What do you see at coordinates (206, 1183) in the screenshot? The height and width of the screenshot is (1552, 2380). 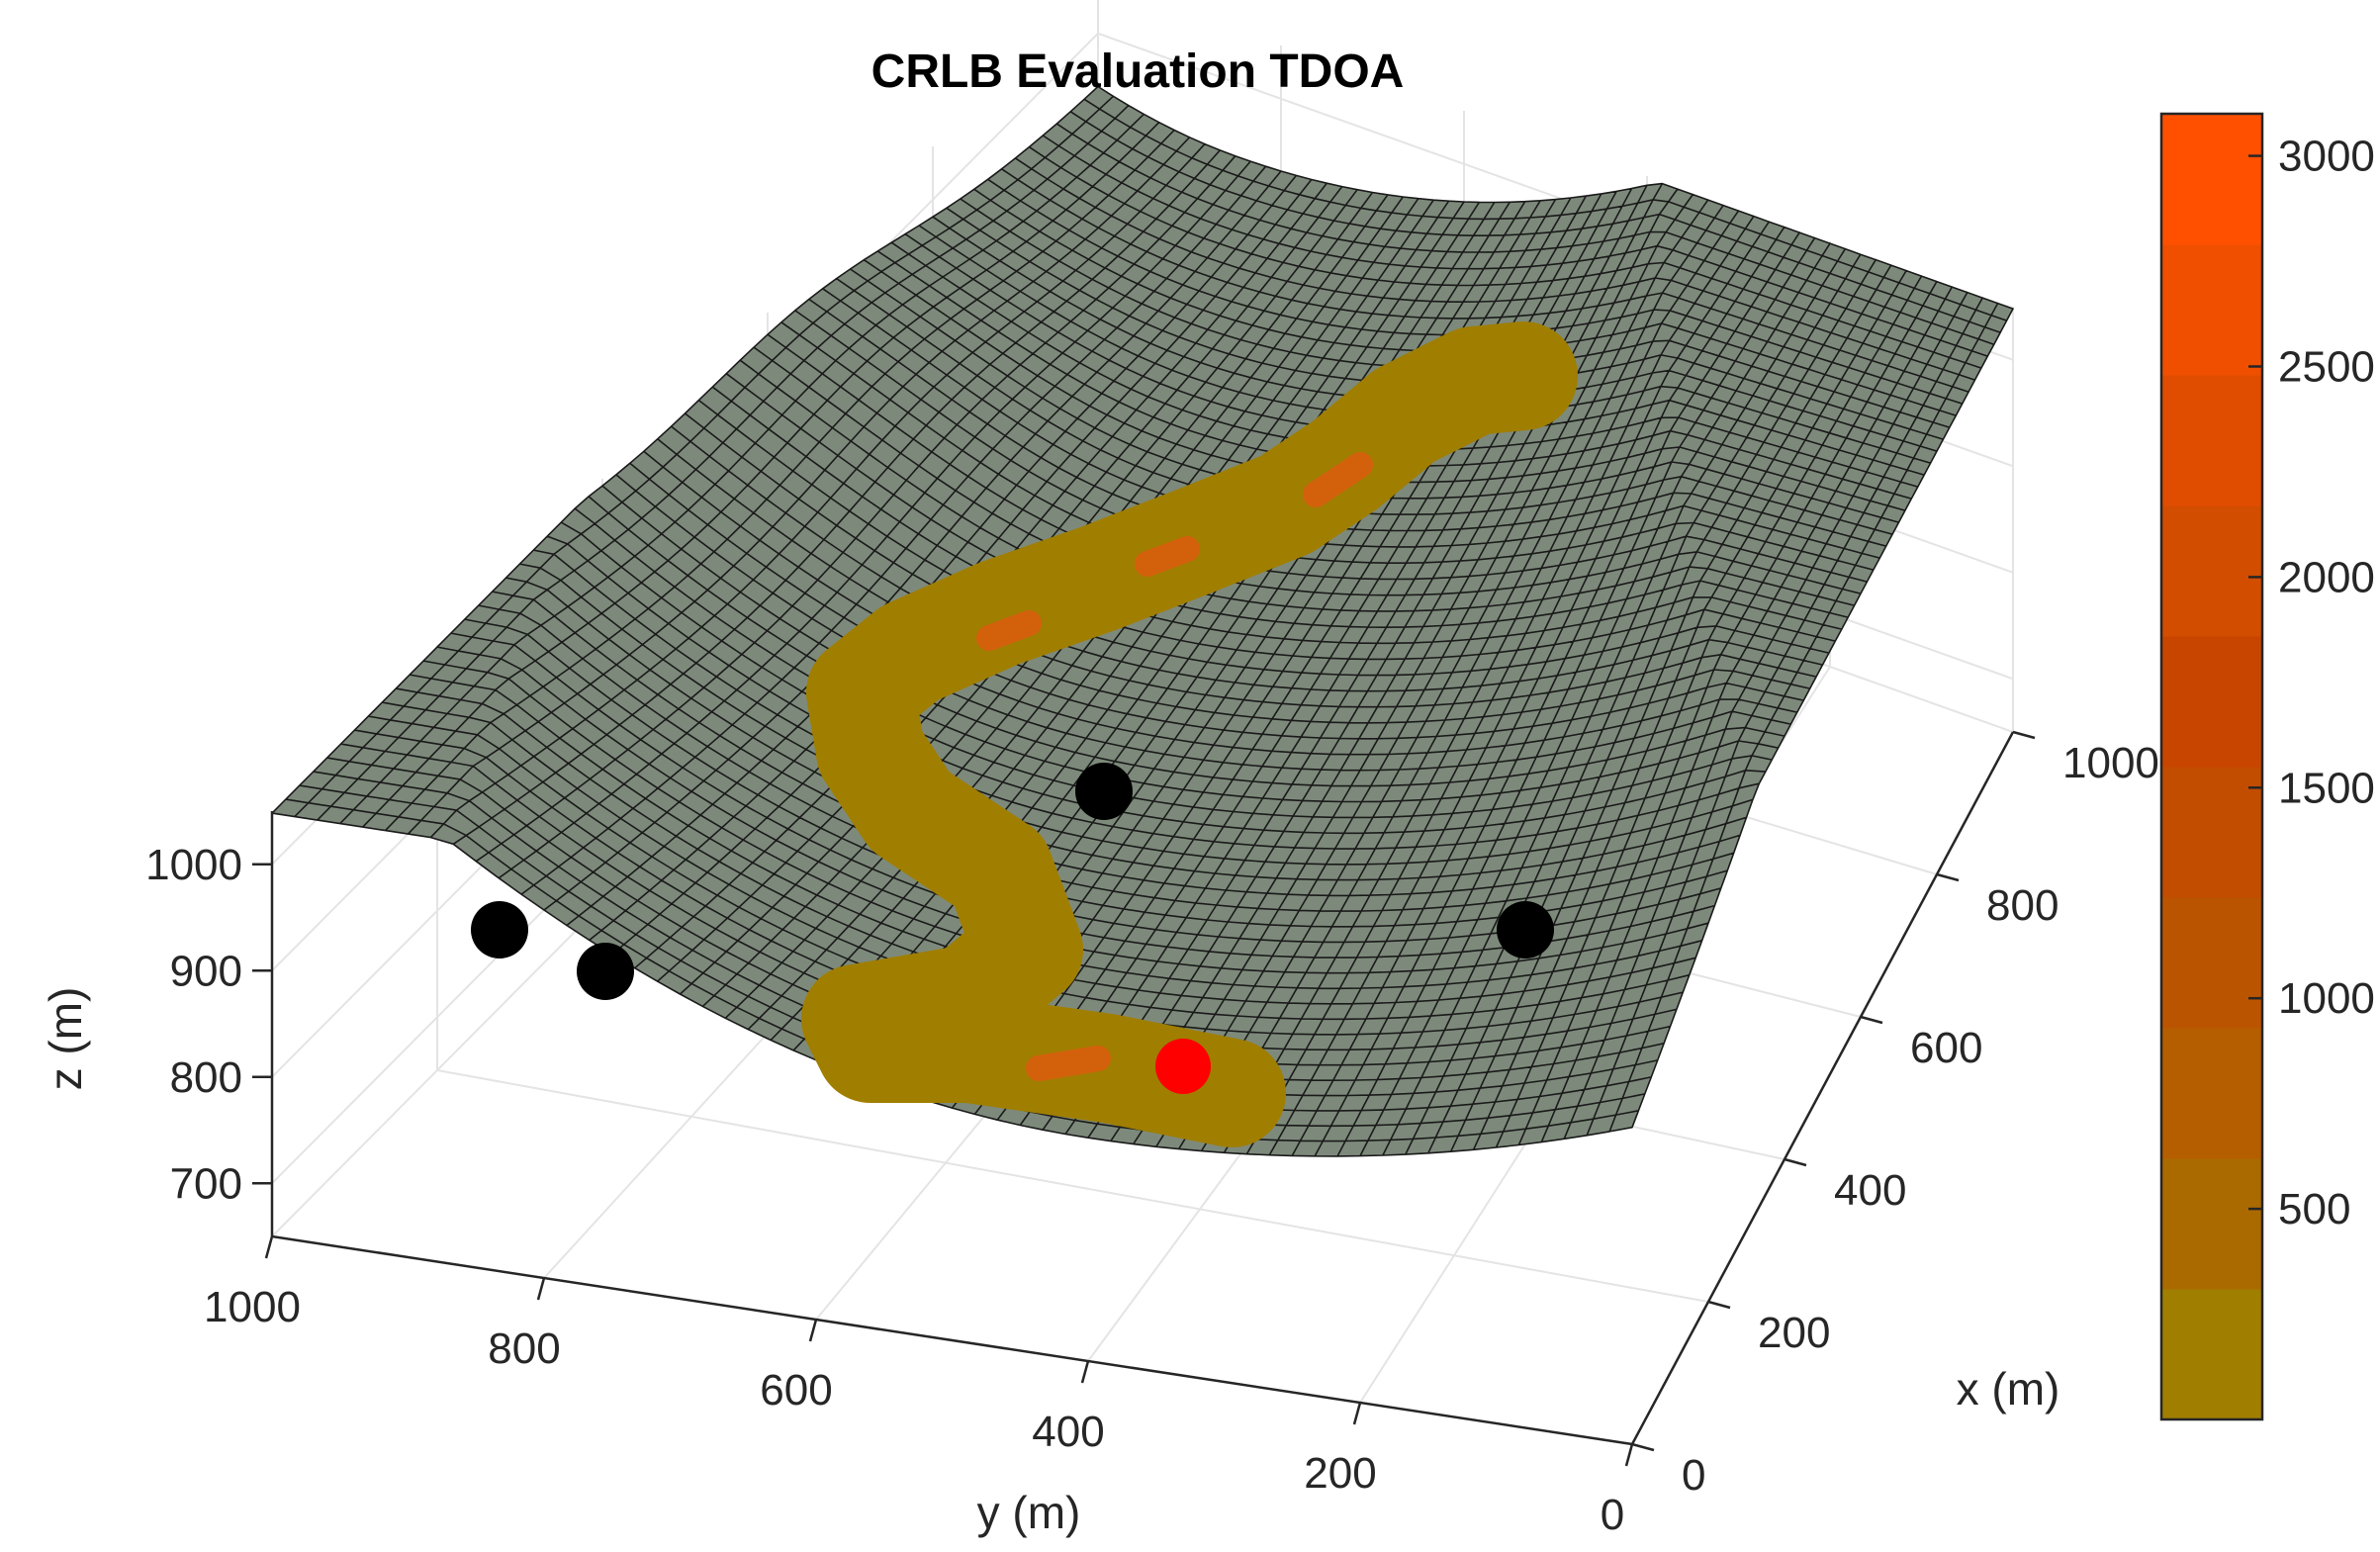 I see `z-tick-label: 700` at bounding box center [206, 1183].